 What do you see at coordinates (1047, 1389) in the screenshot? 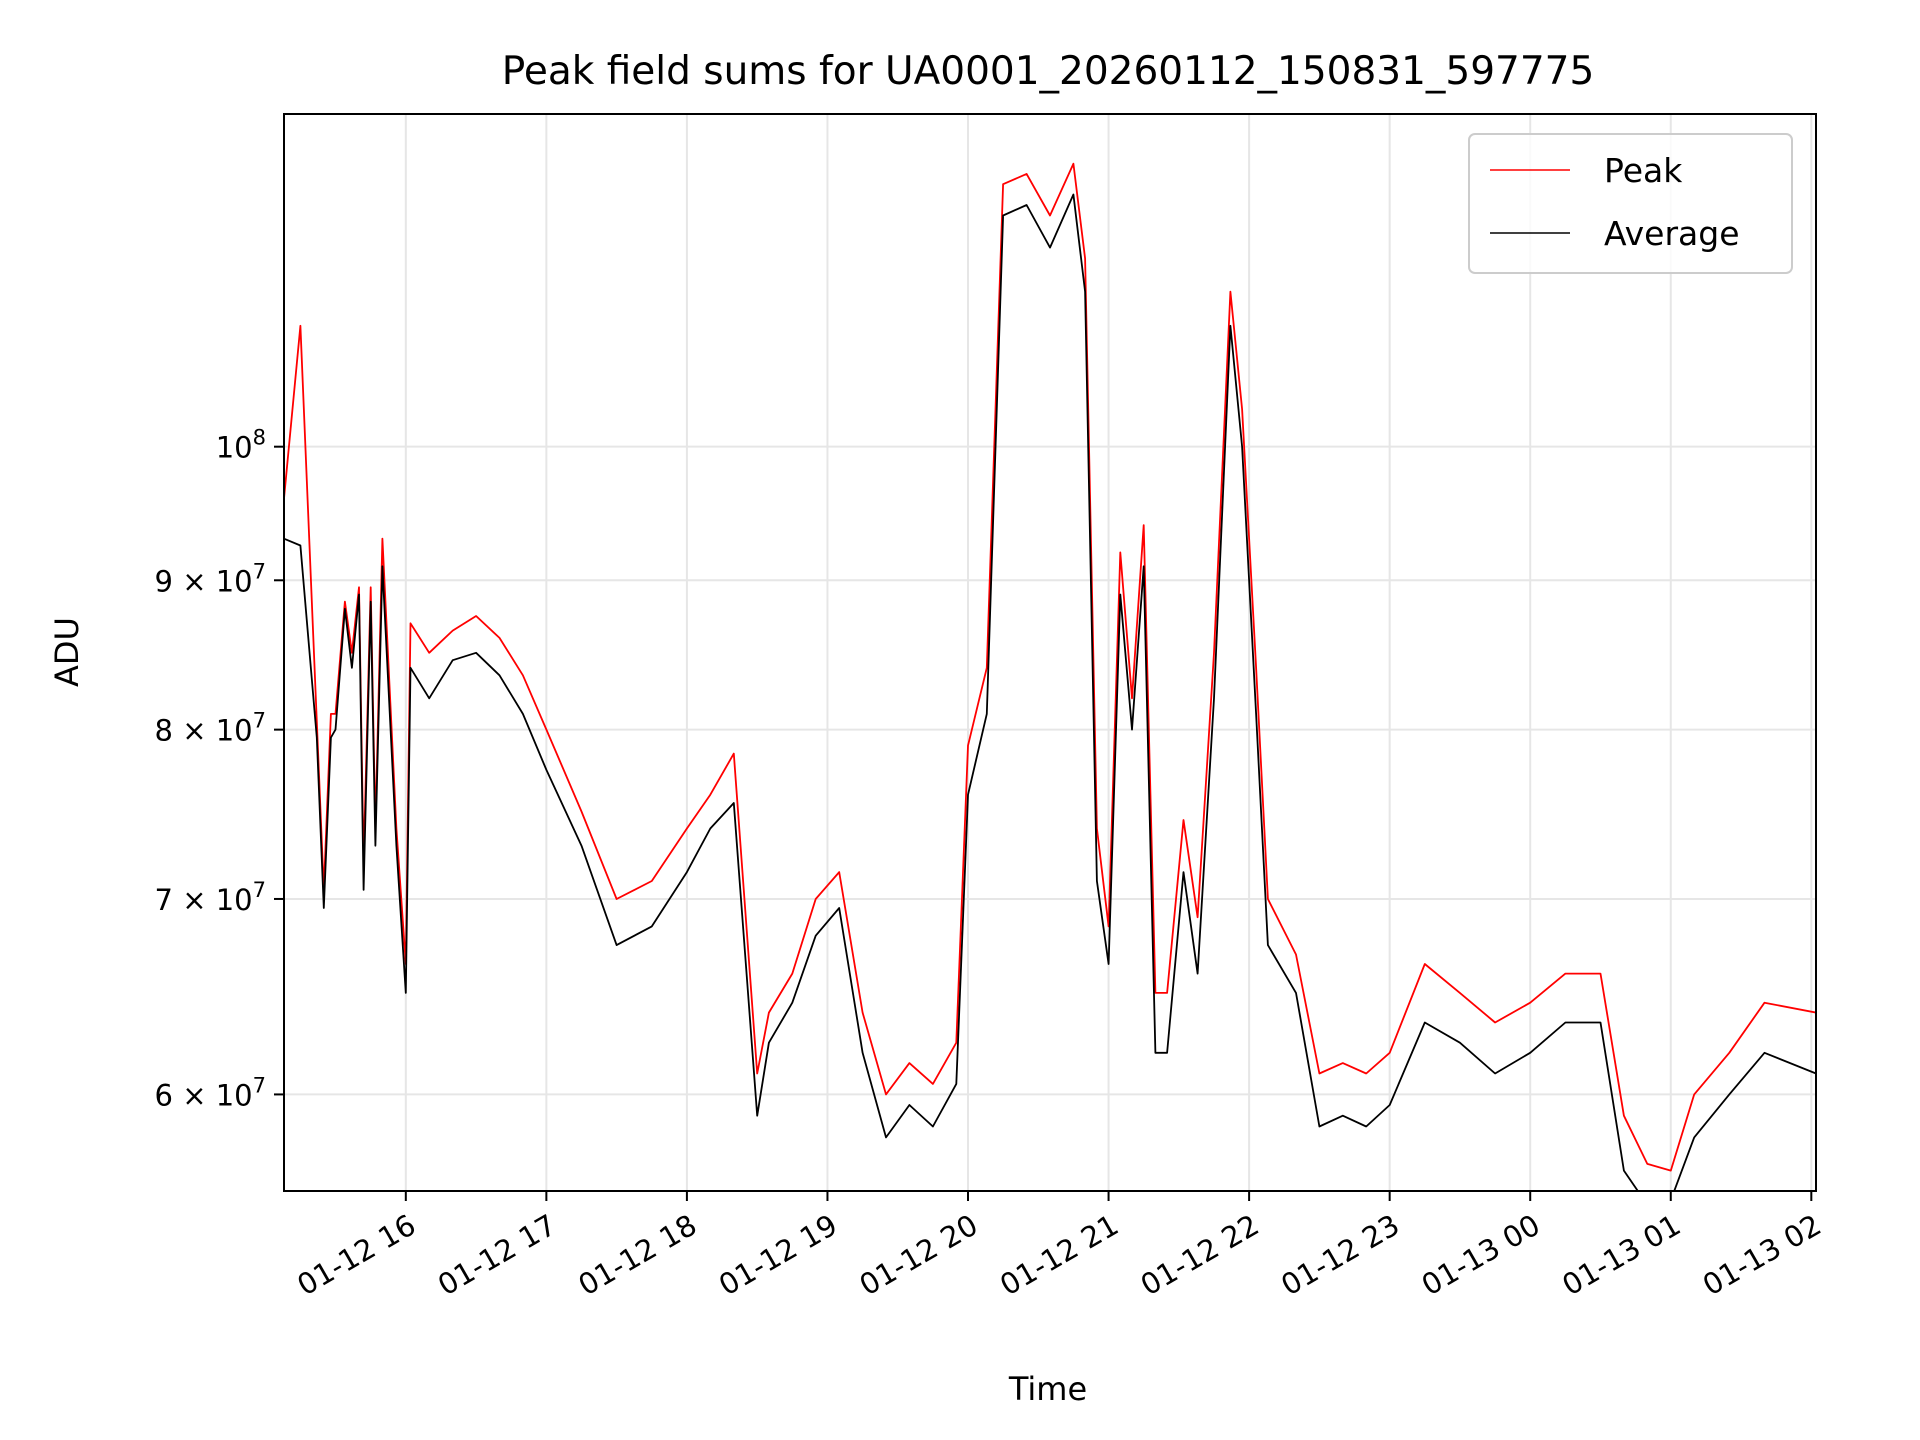
I see `x-axis-label: Time` at bounding box center [1047, 1389].